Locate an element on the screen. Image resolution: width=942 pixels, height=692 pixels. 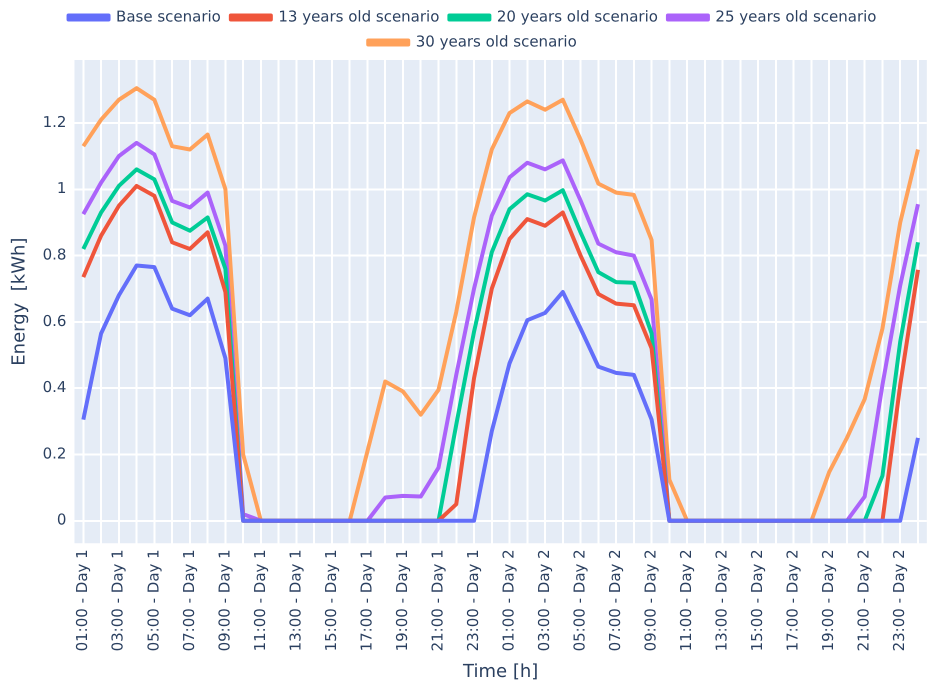
x-tick-label: 15:00 - Day 1 is located at coordinates (331, 600).